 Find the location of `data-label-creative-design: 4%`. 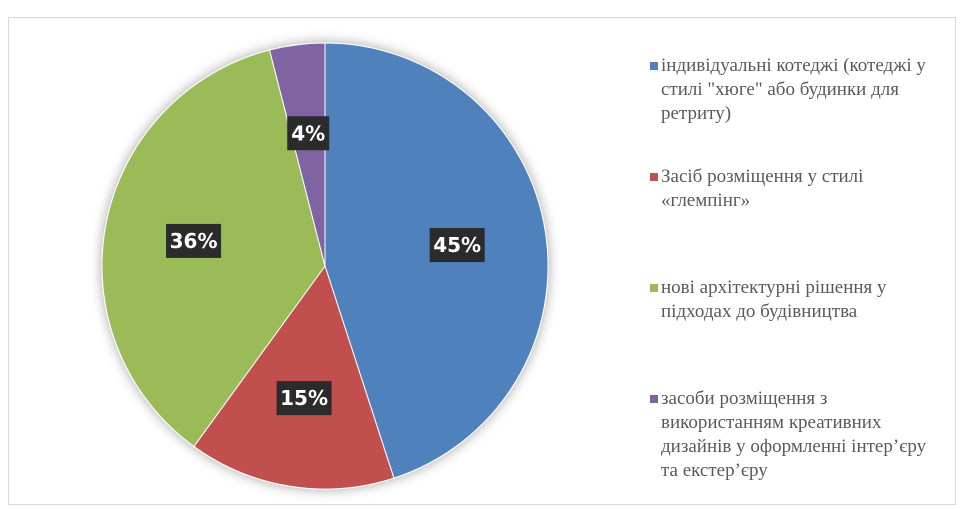

data-label-creative-design: 4% is located at coordinates (308, 133).